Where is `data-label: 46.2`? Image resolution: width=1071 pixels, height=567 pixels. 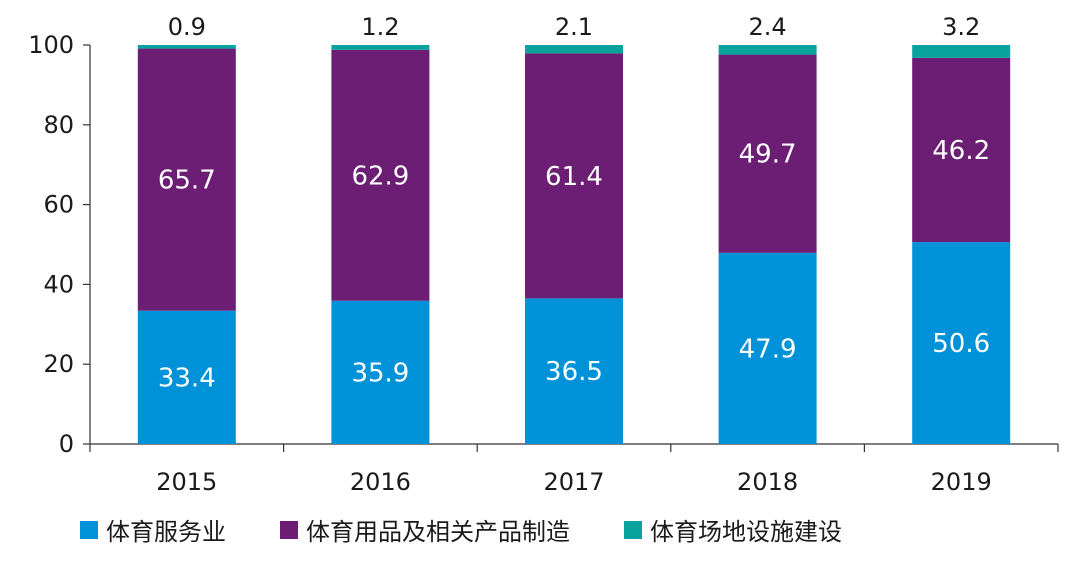 data-label: 46.2 is located at coordinates (961, 151).